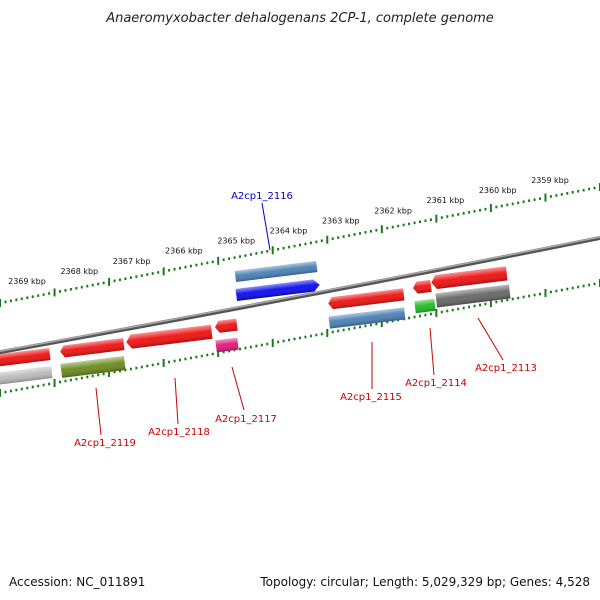  Describe the element at coordinates (446, 200) in the screenshot. I see `kbp-label: 2361 kbp` at that location.